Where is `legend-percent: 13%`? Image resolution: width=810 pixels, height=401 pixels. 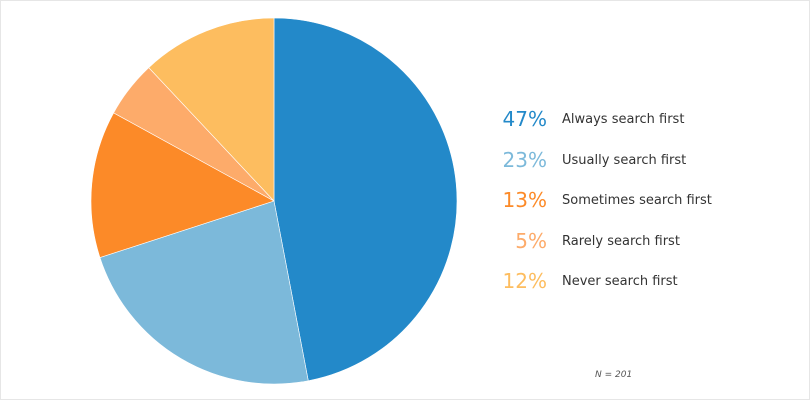
legend-percent: 13% is located at coordinates (524, 200).